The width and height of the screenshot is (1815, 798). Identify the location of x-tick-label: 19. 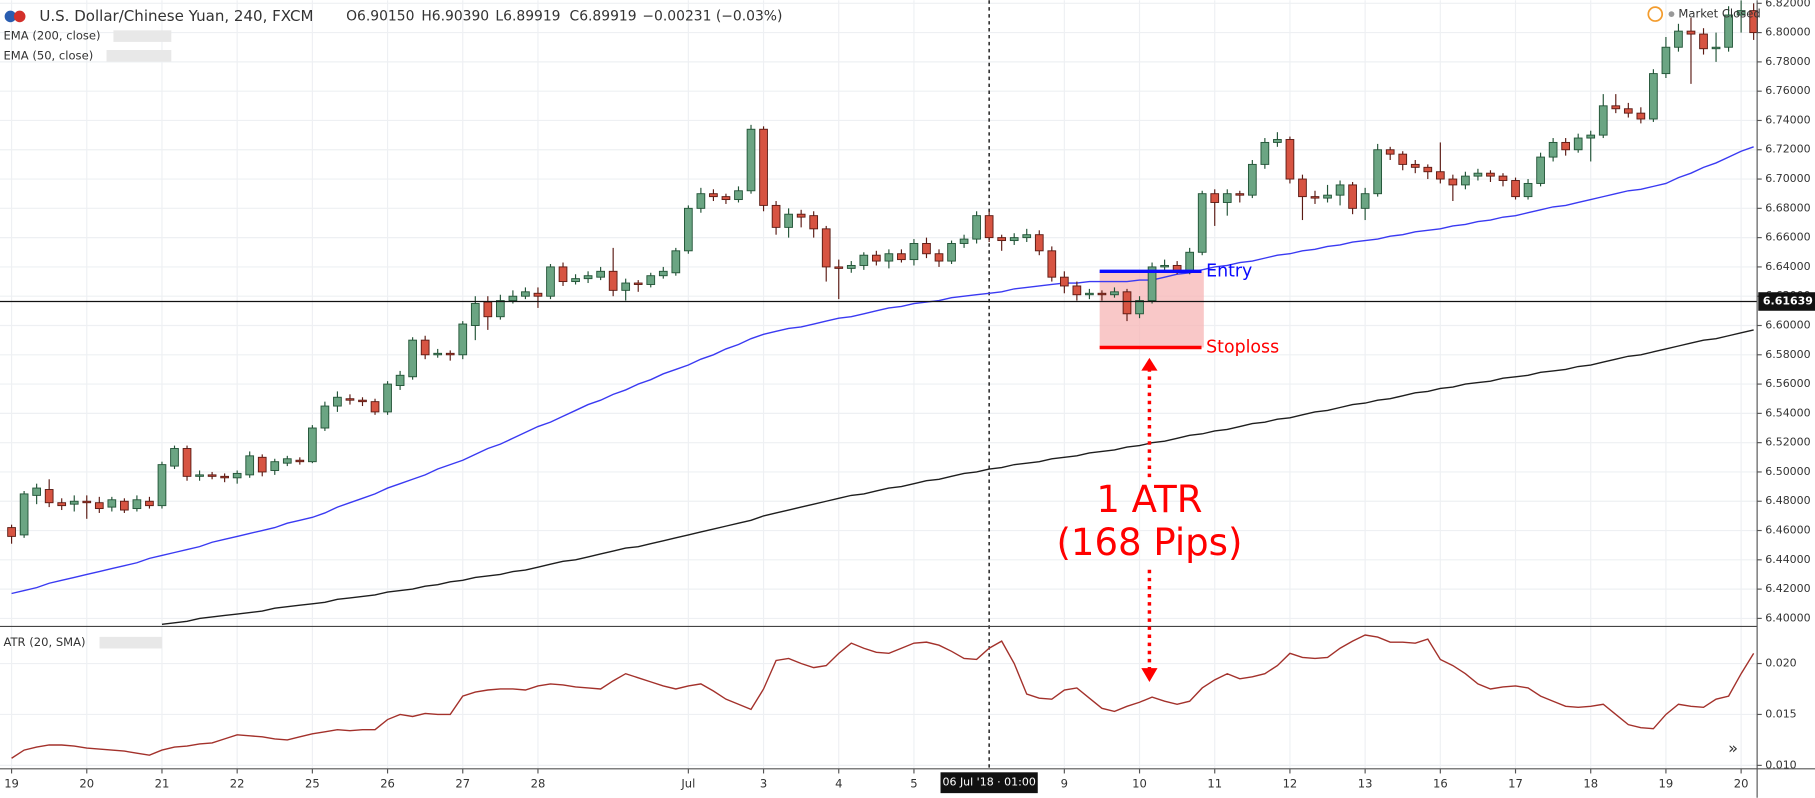
(11, 783).